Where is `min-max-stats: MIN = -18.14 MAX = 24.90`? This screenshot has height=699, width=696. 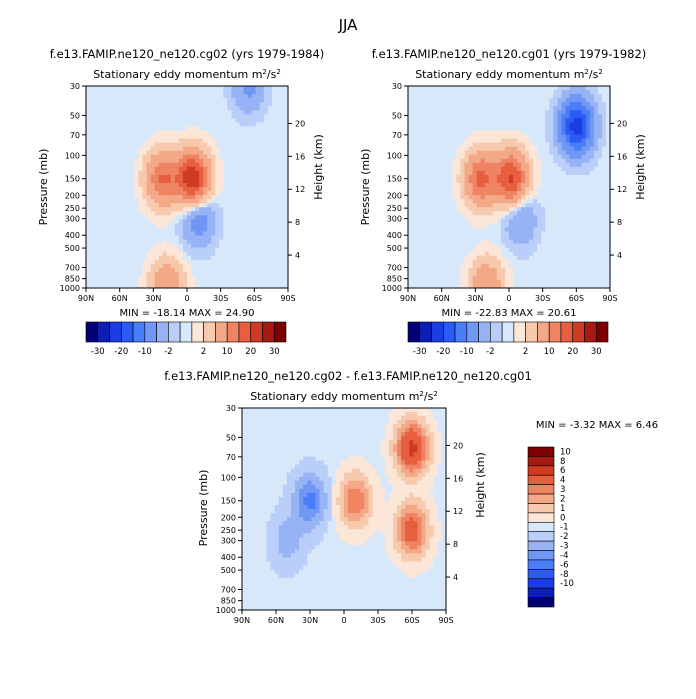 min-max-stats: MIN = -18.14 MAX = 24.90 is located at coordinates (187, 313).